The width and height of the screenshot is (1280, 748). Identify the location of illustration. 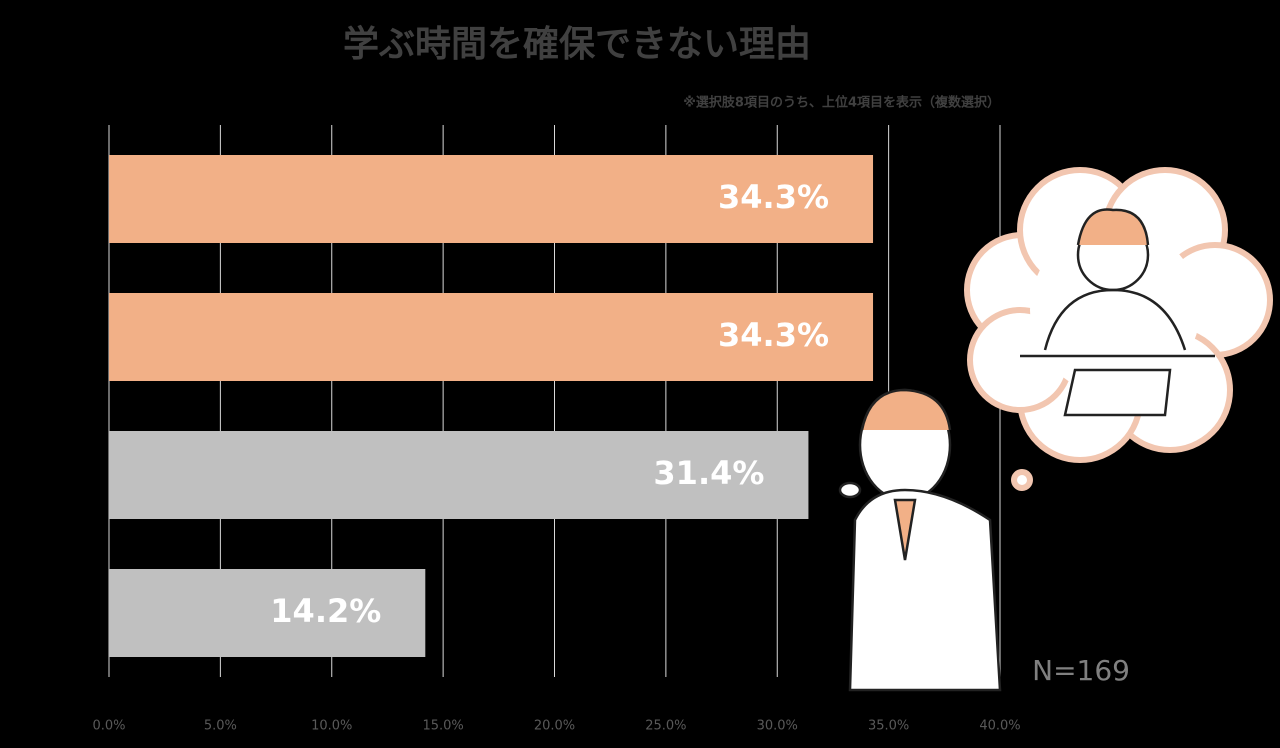
(1118, 329).